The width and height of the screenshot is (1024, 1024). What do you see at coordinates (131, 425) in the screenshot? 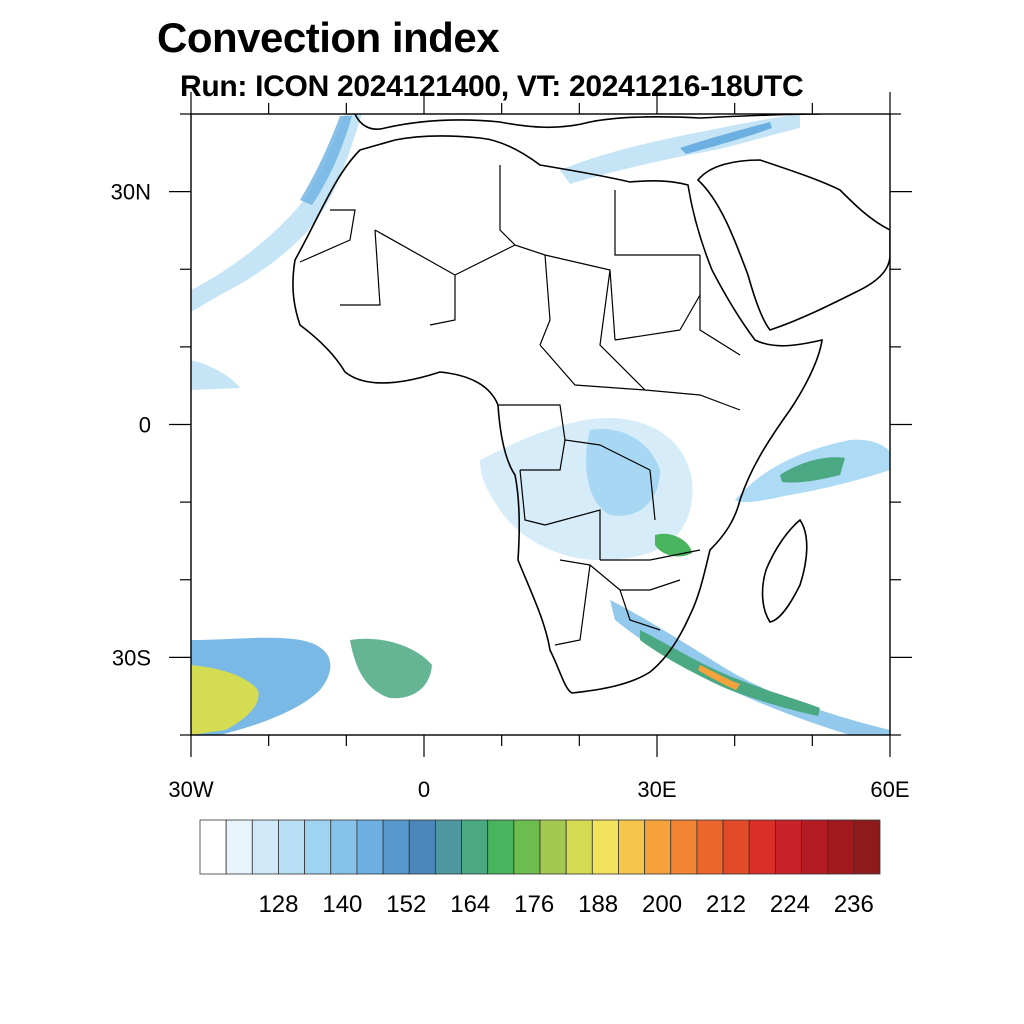
I see `latitude-labels: 30N 0 30S` at bounding box center [131, 425].